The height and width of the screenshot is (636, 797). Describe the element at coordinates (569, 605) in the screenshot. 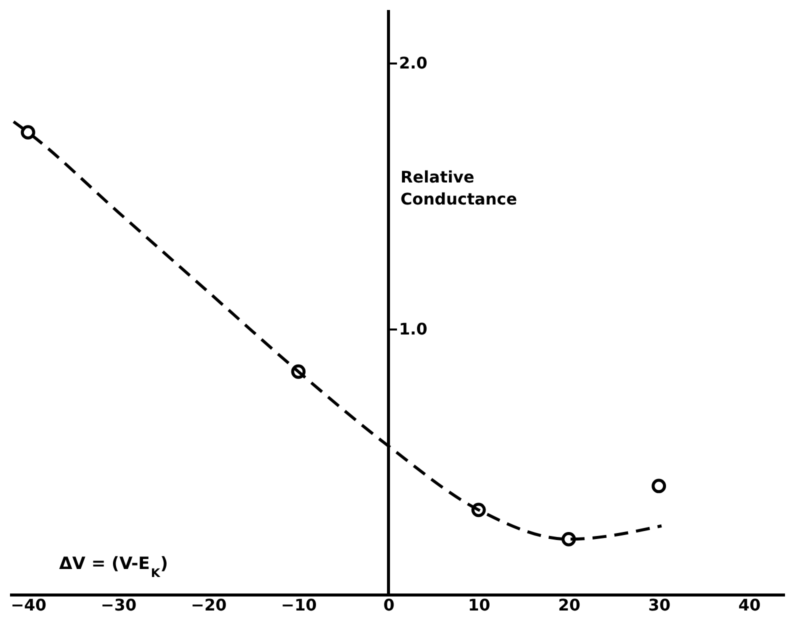

I see `x-tick-label: 20` at that location.